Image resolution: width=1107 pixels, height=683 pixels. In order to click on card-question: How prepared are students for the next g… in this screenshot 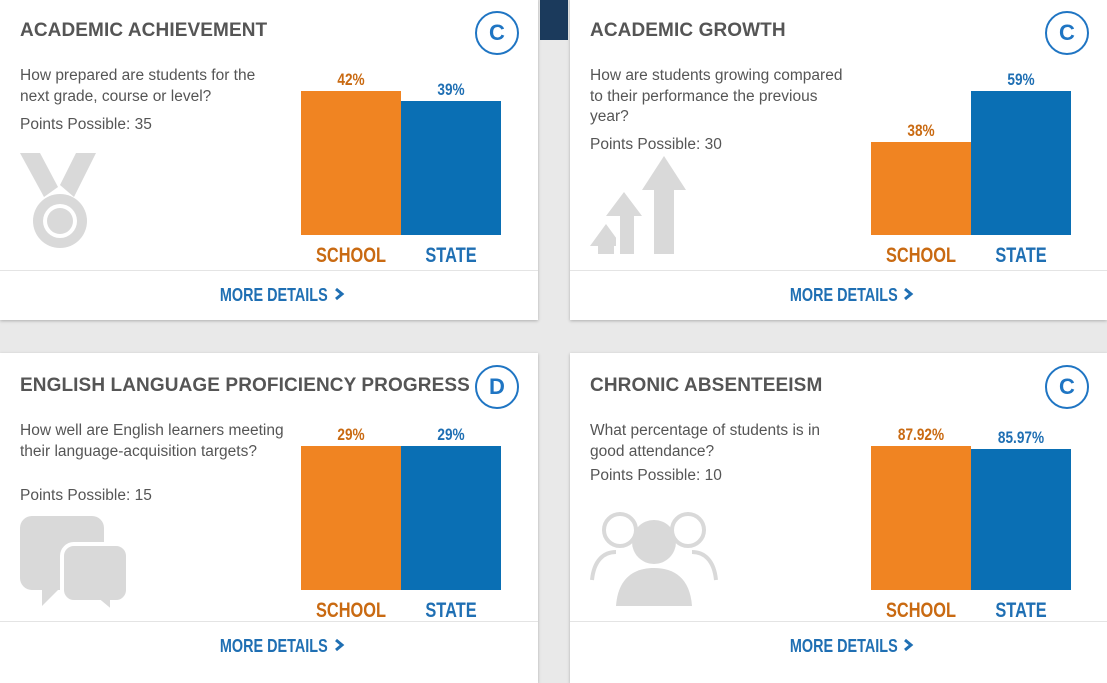, I will do `click(138, 86)`.